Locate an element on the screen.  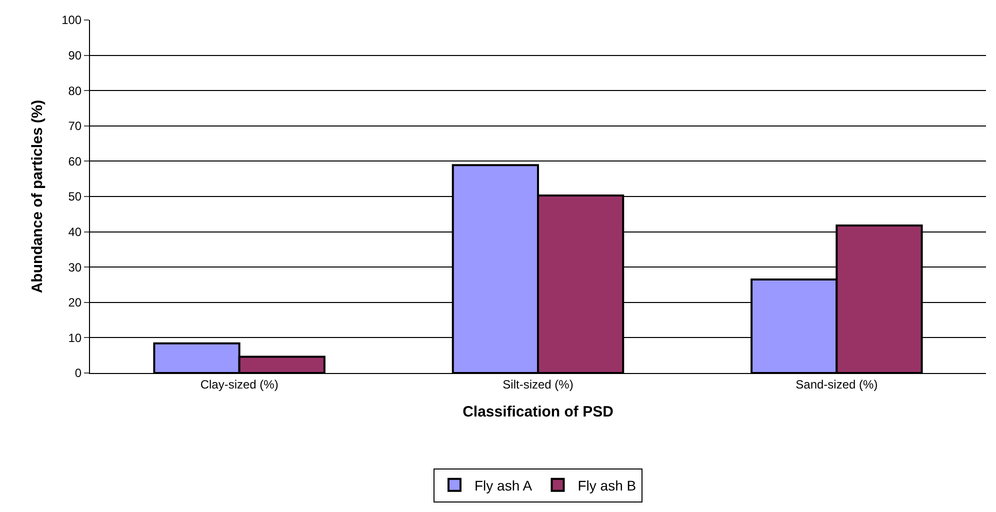
y-tick-label: 80 is located at coordinates (75, 91).